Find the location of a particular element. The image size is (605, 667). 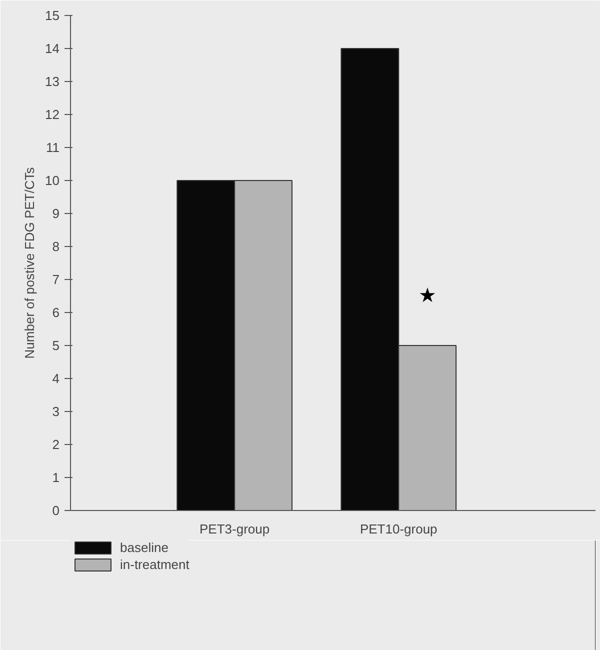

y-tick-label: 11 is located at coordinates (53, 147).